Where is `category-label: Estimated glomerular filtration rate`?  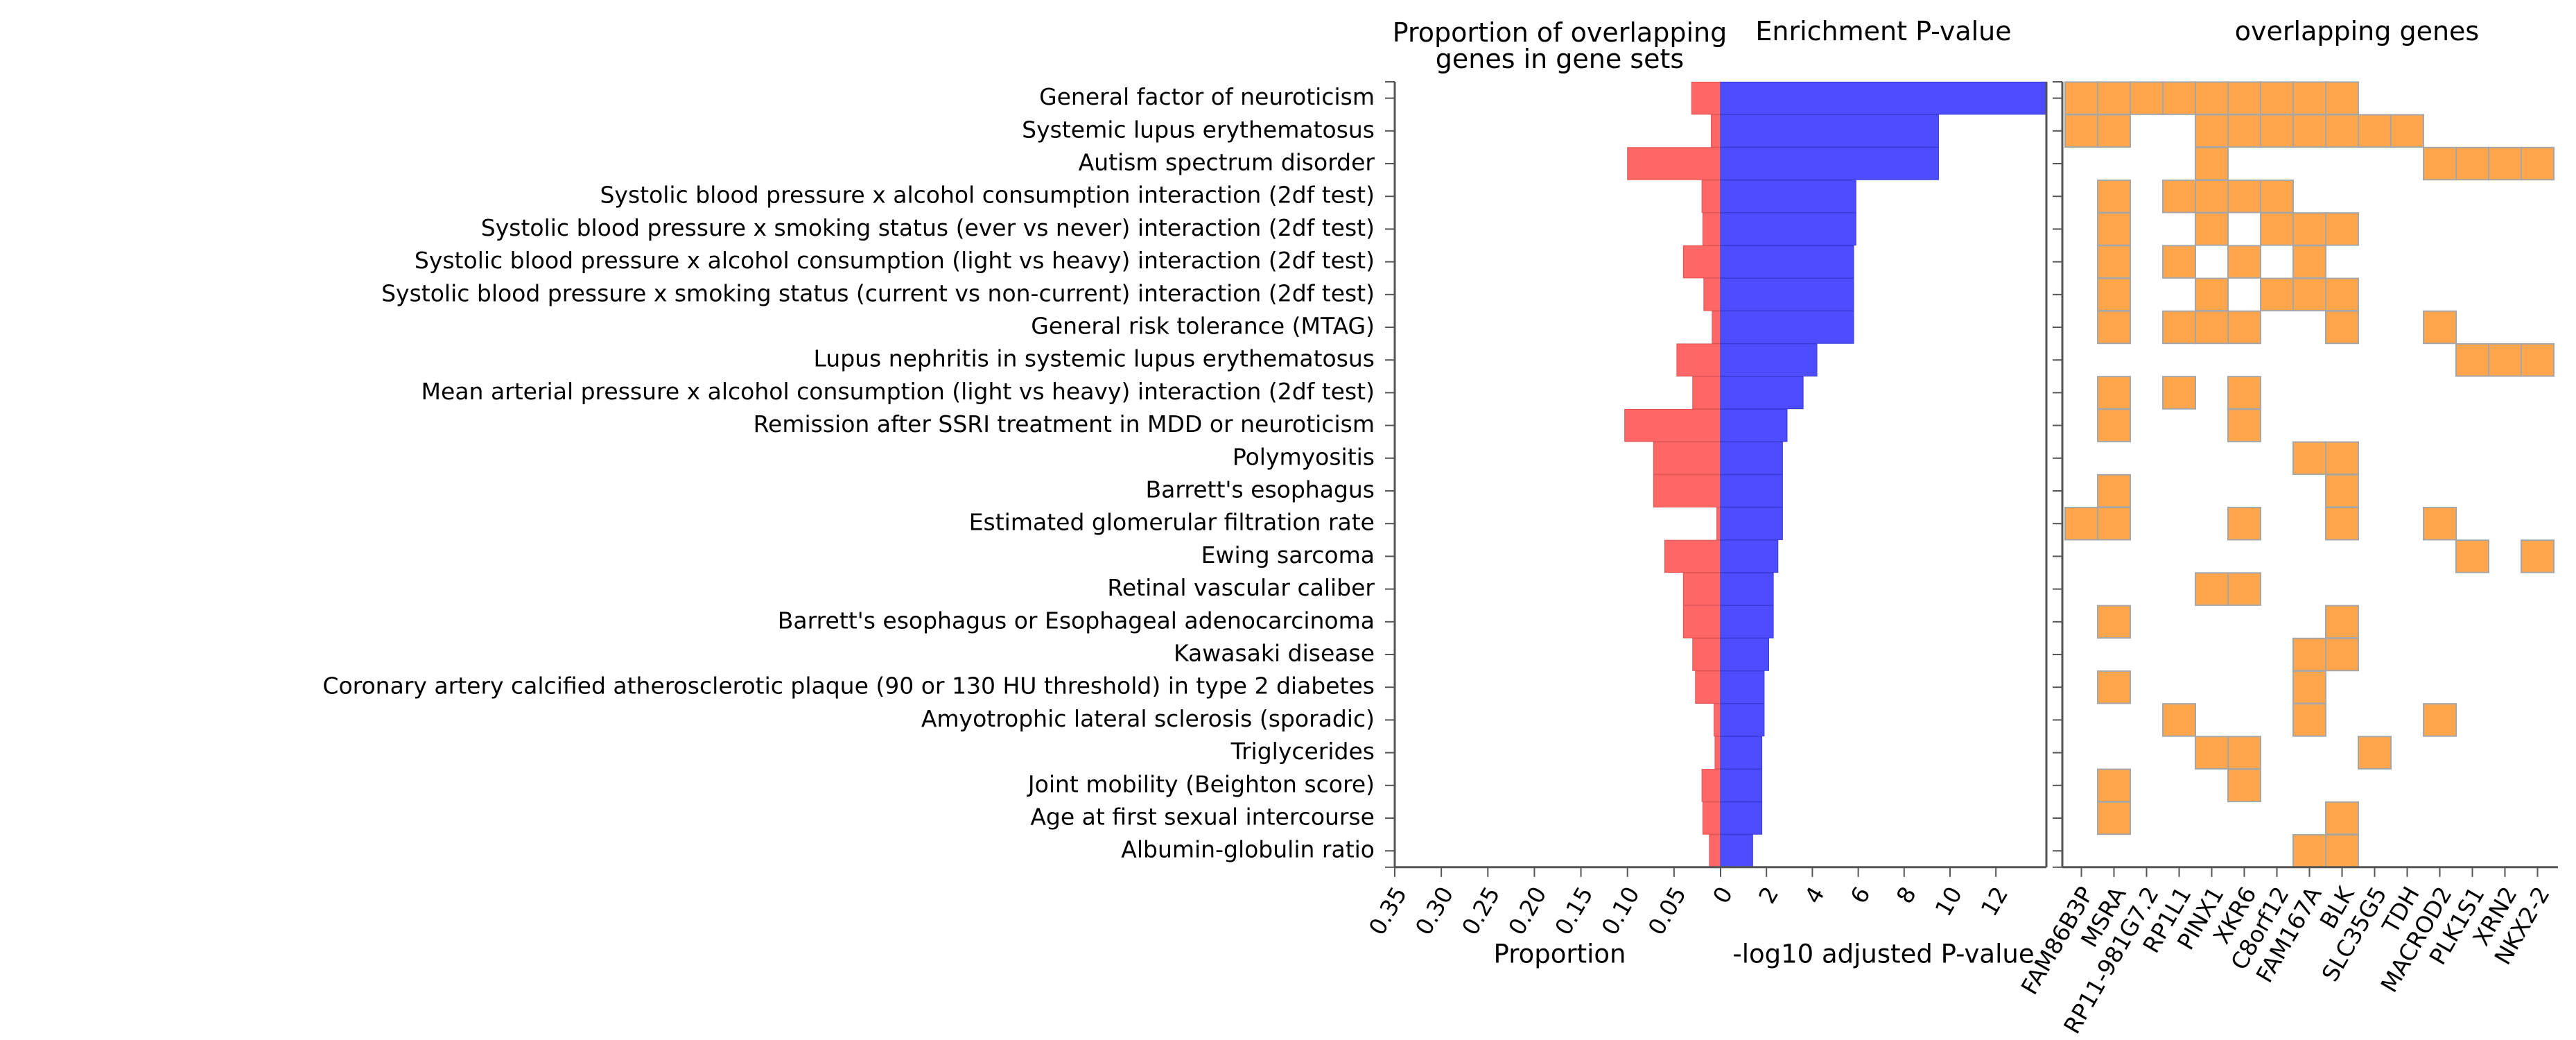 category-label: Estimated glomerular filtration rate is located at coordinates (1172, 522).